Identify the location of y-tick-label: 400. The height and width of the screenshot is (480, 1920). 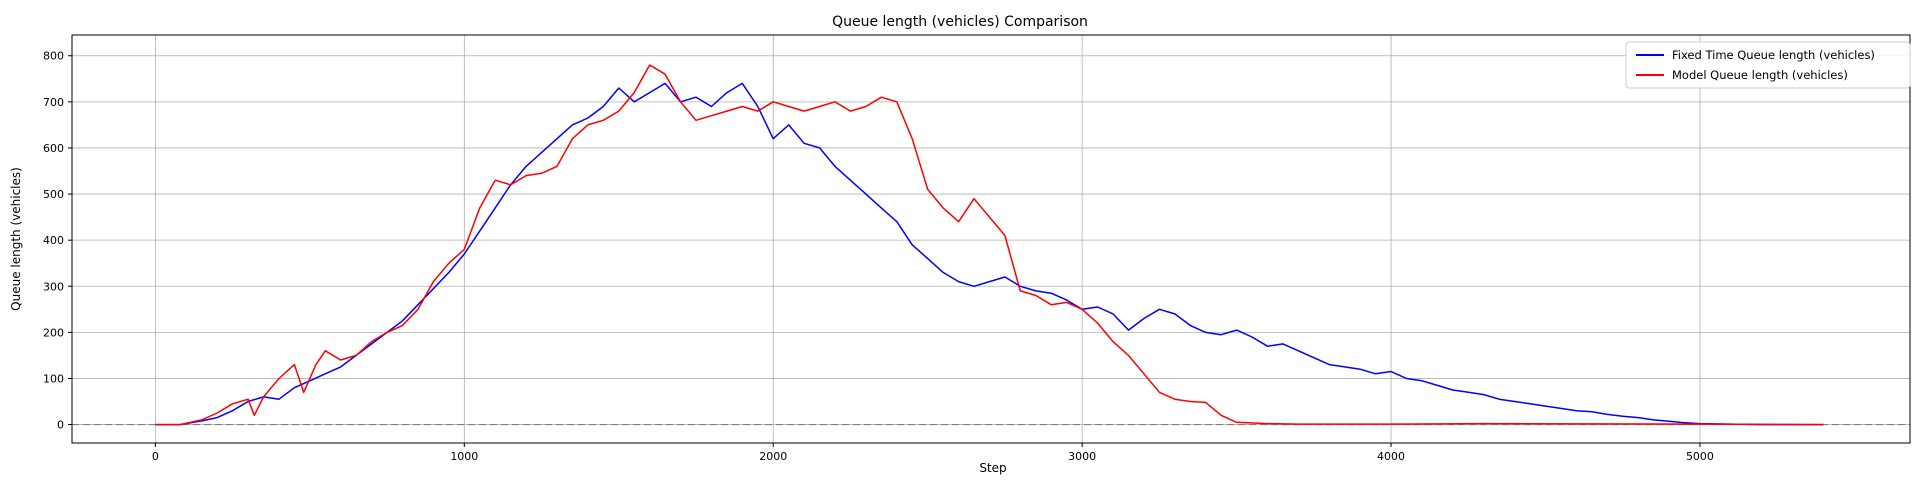
(53, 240).